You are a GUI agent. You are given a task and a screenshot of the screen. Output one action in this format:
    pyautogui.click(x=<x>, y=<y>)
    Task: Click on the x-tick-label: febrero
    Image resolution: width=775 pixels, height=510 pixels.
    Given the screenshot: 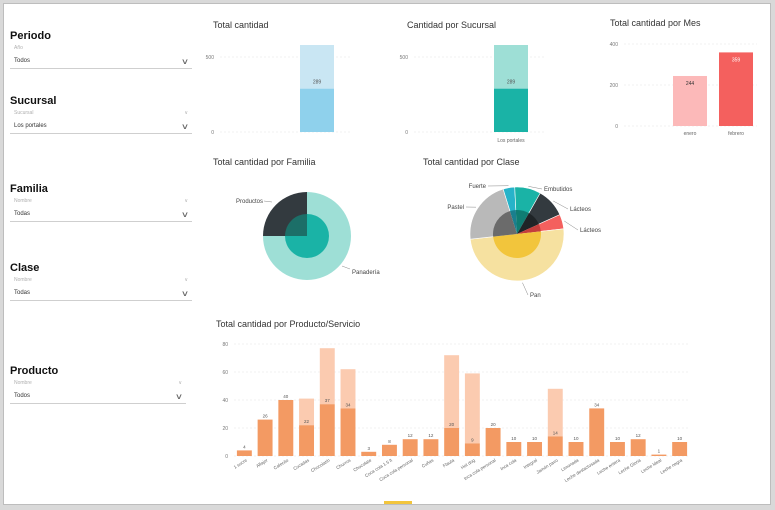 What is the action you would take?
    pyautogui.click(x=736, y=134)
    